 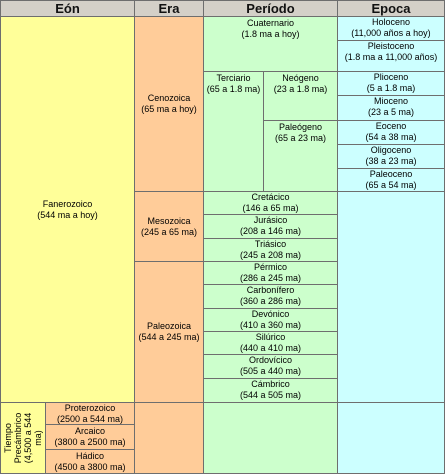 I want to click on eon-proterozoico: Proterozoico (2500 a 544 ma), so click(x=90, y=413).